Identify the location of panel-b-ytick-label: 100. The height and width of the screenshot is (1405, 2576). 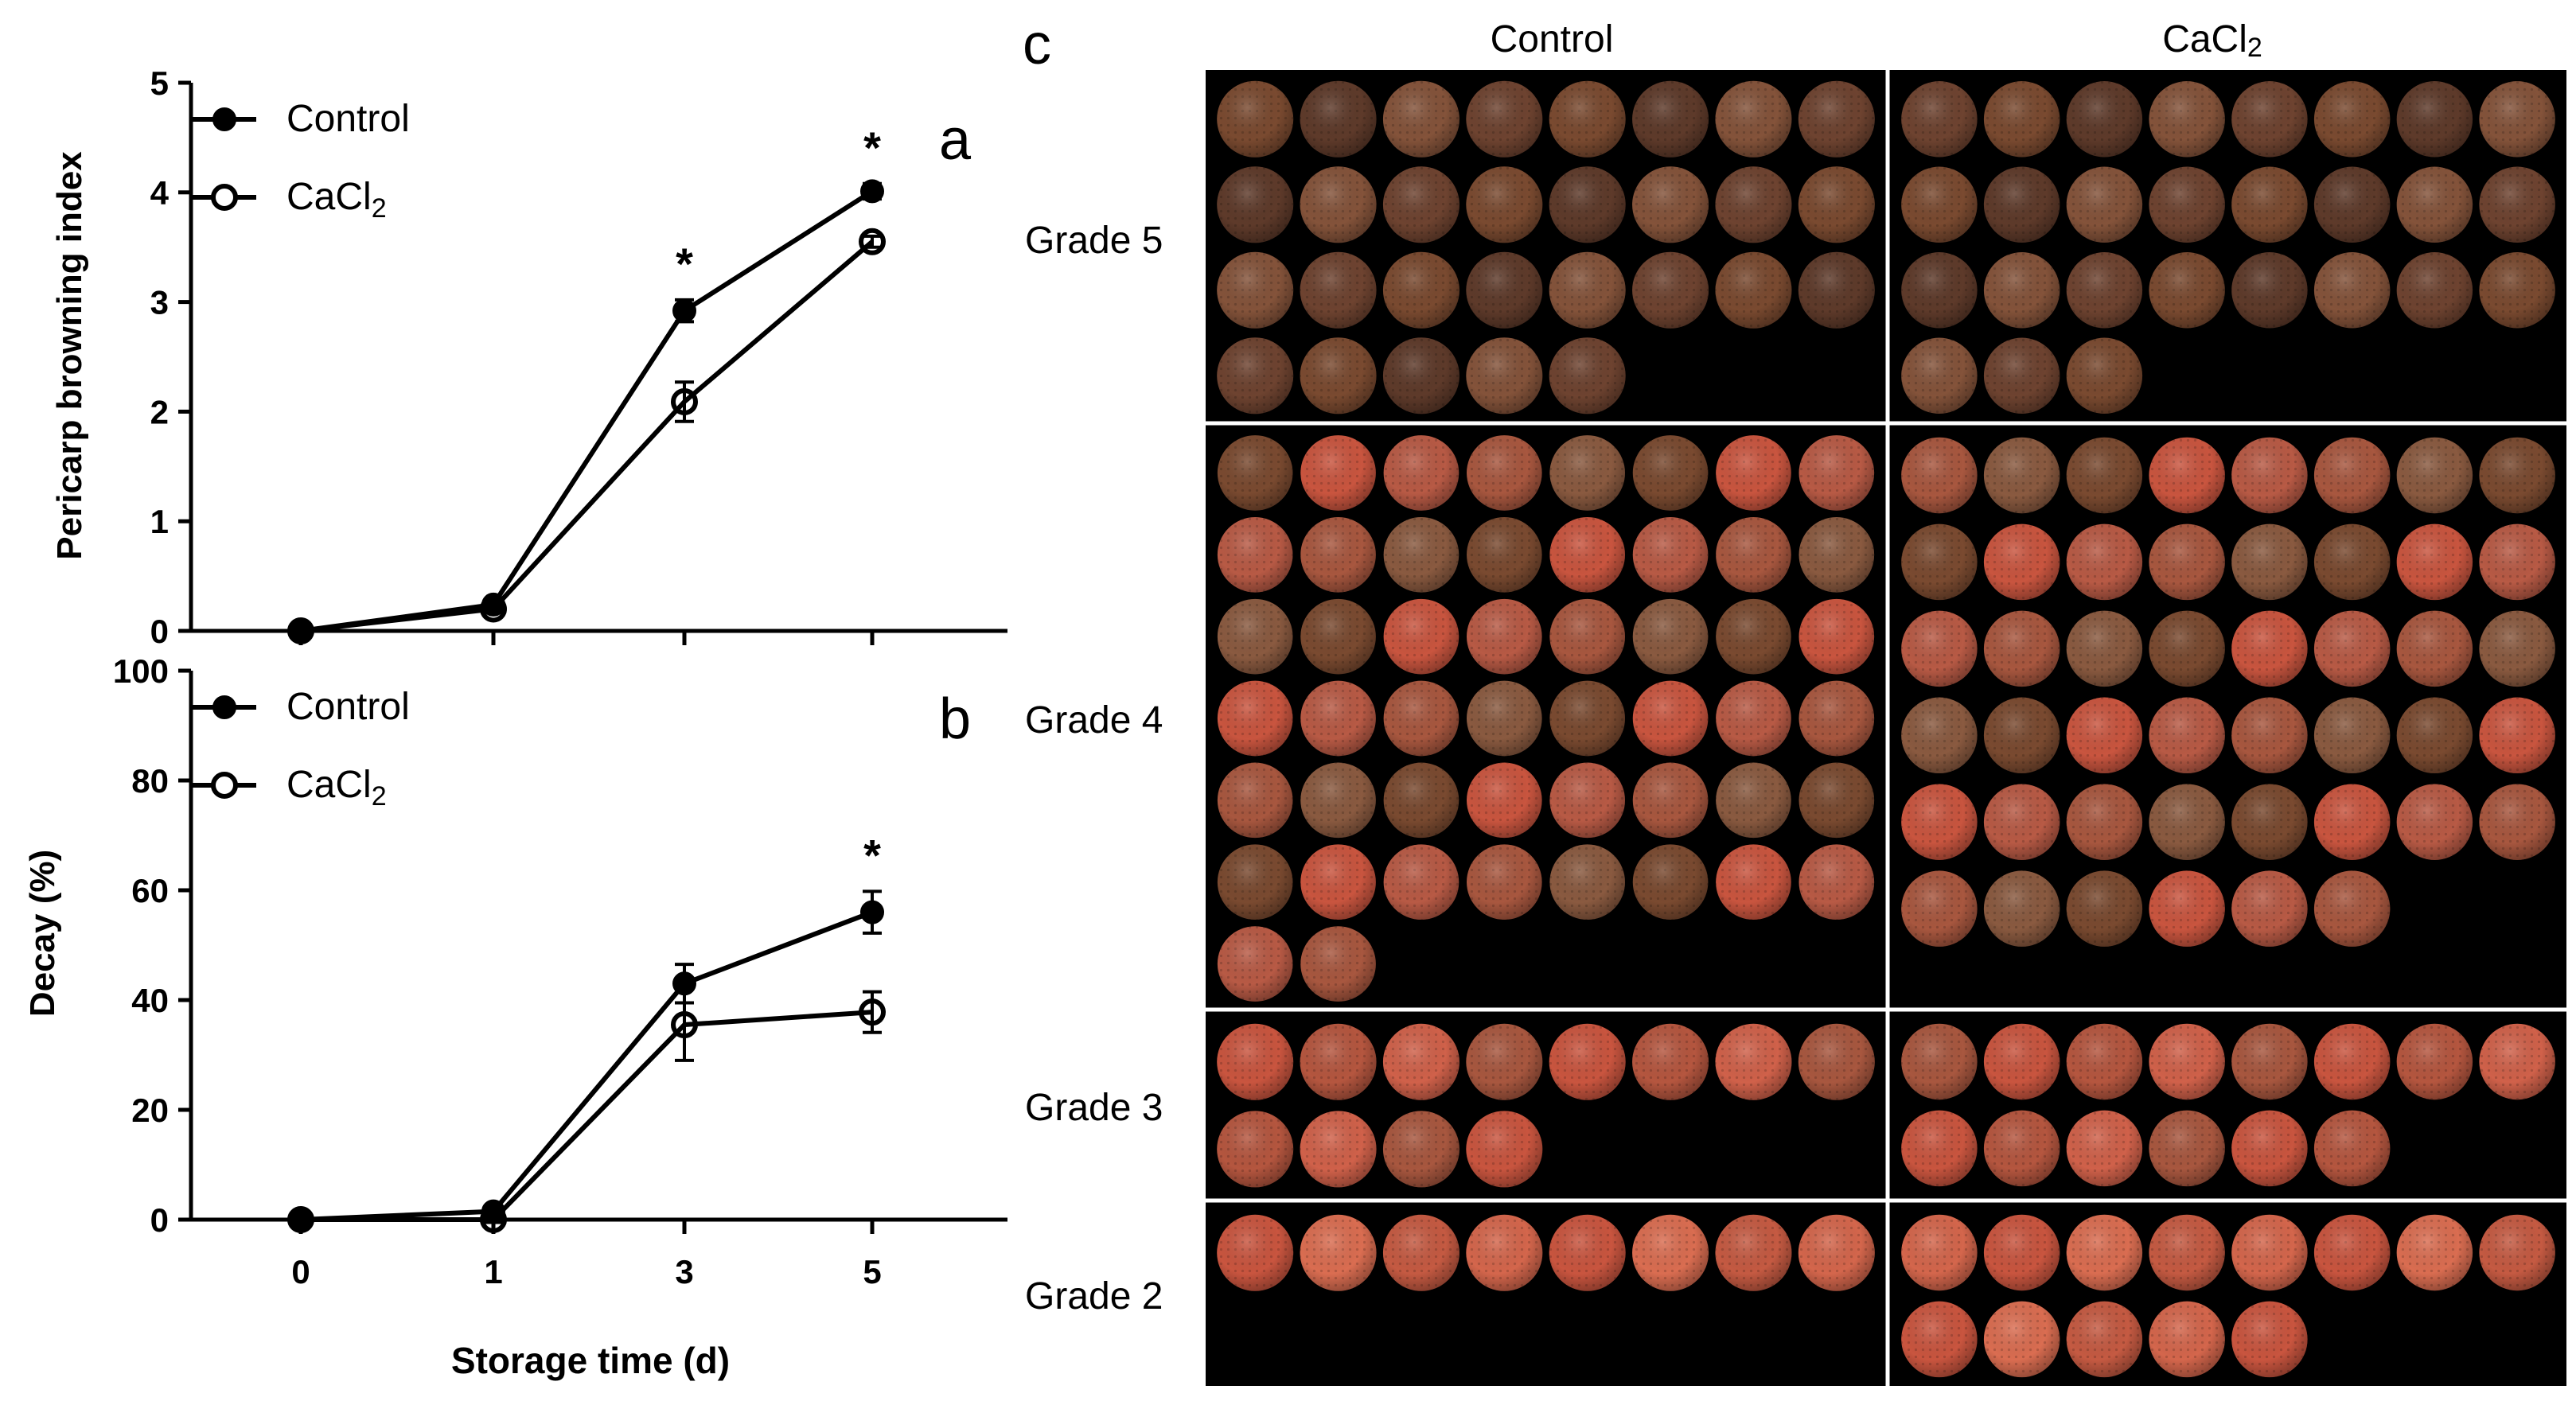
(141, 671).